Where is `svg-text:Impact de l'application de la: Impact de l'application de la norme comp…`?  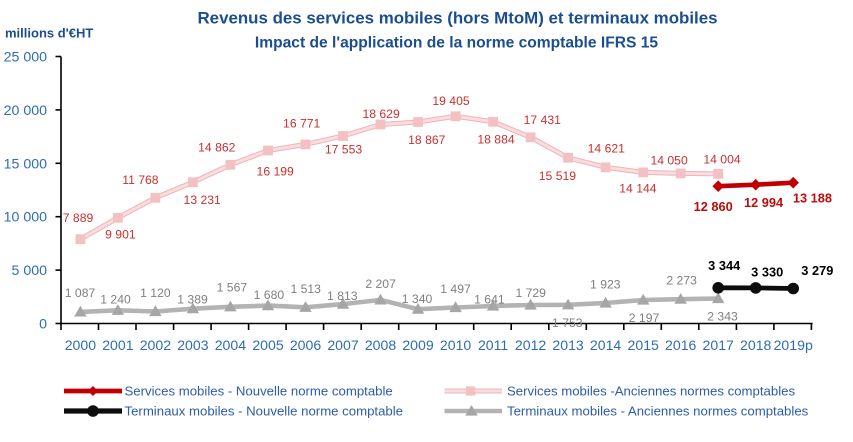
svg-text:Impact de l'application de la: Impact de l'application de la norme comp… is located at coordinates (457, 43).